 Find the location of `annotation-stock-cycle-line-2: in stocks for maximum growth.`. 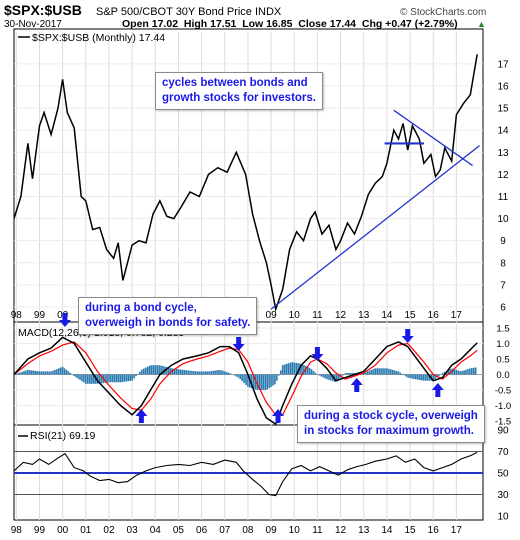

annotation-stock-cycle-line-2: in stocks for maximum growth. is located at coordinates (389, 431).